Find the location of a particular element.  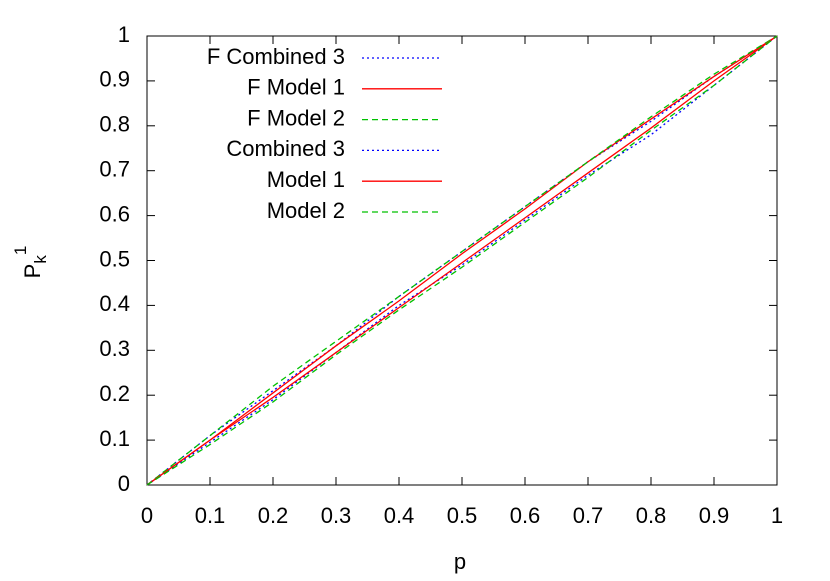

x-axis-label: p is located at coordinates (460, 561).